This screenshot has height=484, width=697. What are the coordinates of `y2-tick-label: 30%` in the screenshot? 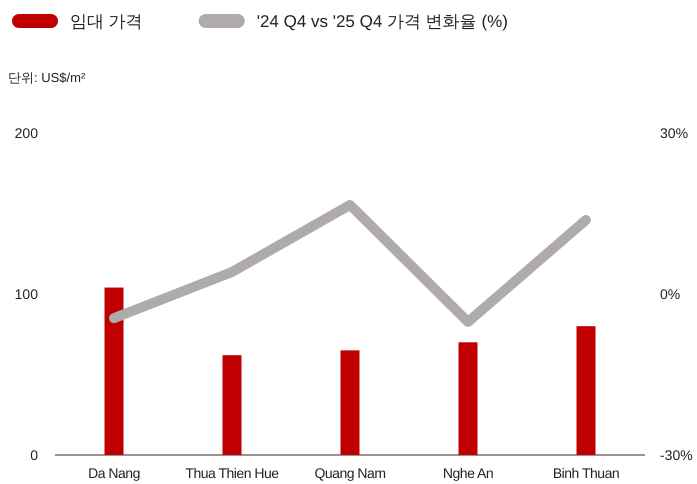 It's located at (674, 133).